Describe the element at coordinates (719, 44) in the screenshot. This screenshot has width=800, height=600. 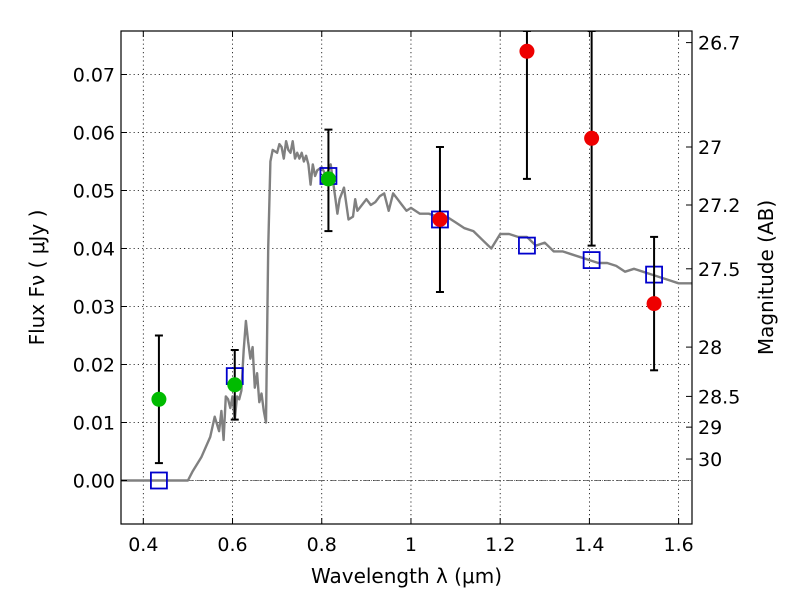
I see `right-tick-label: 26.7` at that location.